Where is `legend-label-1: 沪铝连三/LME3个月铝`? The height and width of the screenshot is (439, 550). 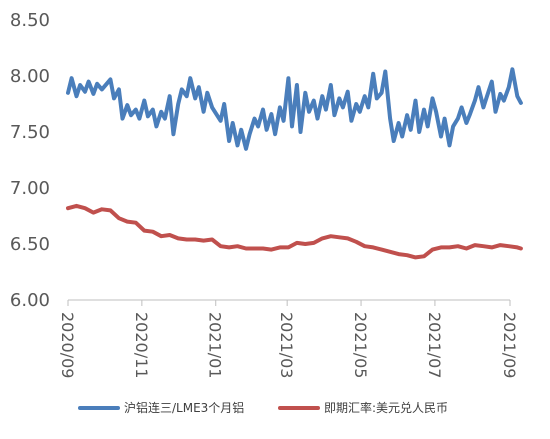
legend-label-1: 沪铝连三/LME3个月铝 is located at coordinates (184, 407).